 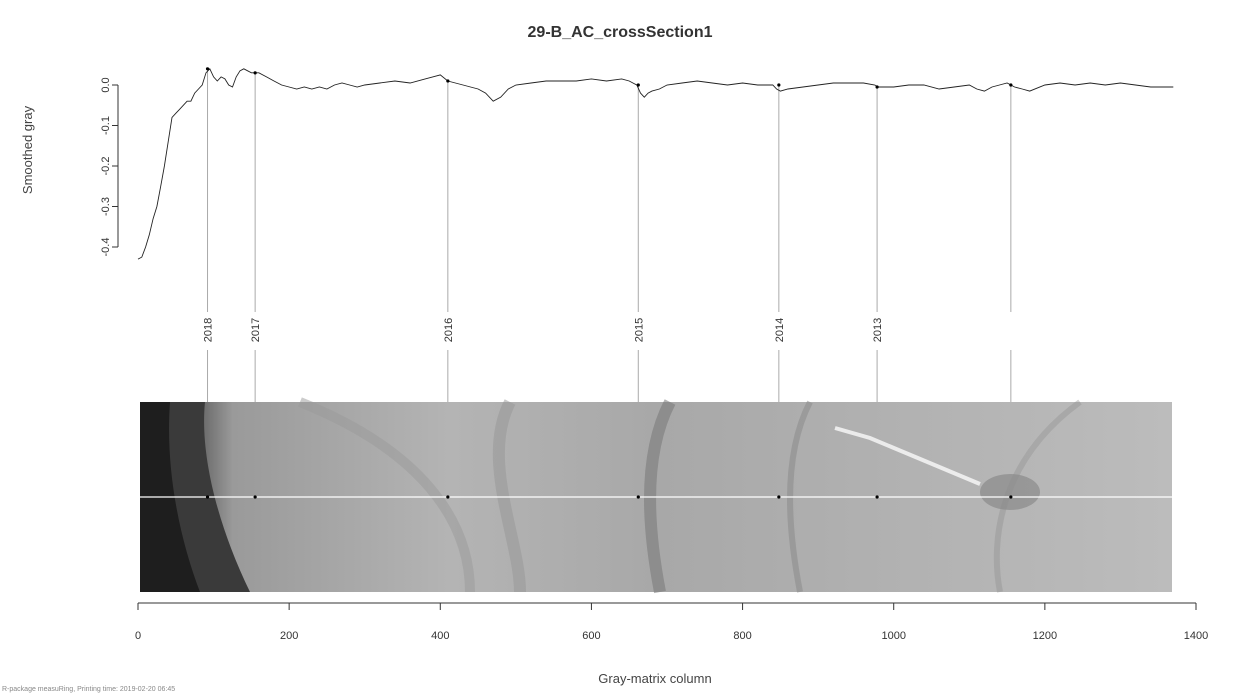 What do you see at coordinates (780, 330) in the screenshot?
I see `year-label: 2014` at bounding box center [780, 330].